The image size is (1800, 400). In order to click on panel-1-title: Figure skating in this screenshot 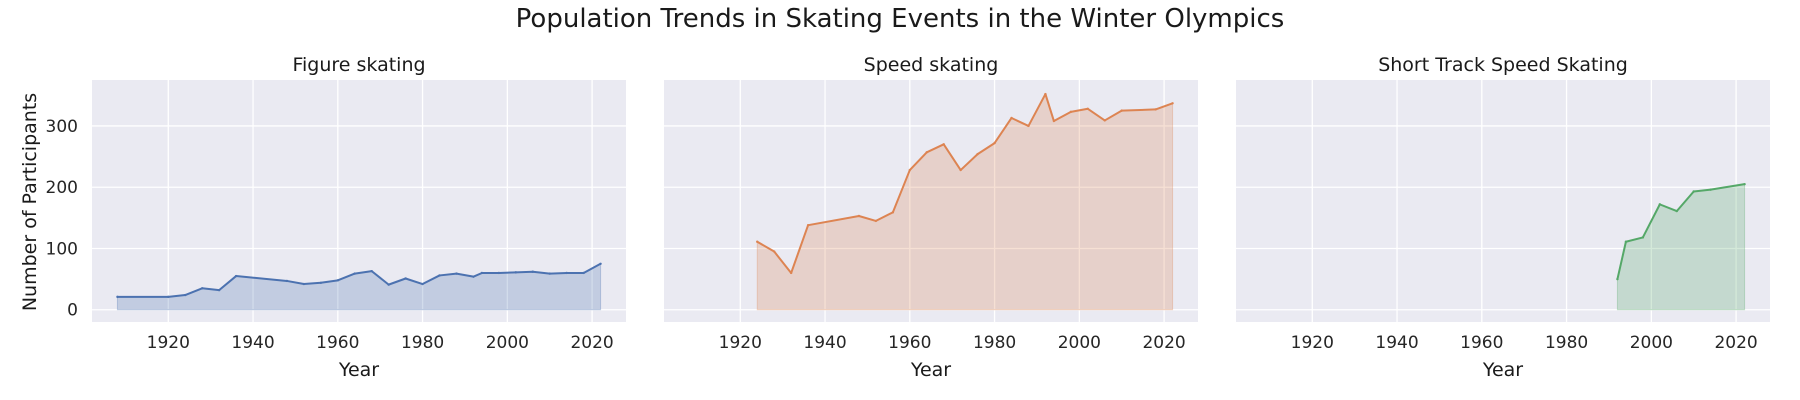, I will do `click(358, 65)`.